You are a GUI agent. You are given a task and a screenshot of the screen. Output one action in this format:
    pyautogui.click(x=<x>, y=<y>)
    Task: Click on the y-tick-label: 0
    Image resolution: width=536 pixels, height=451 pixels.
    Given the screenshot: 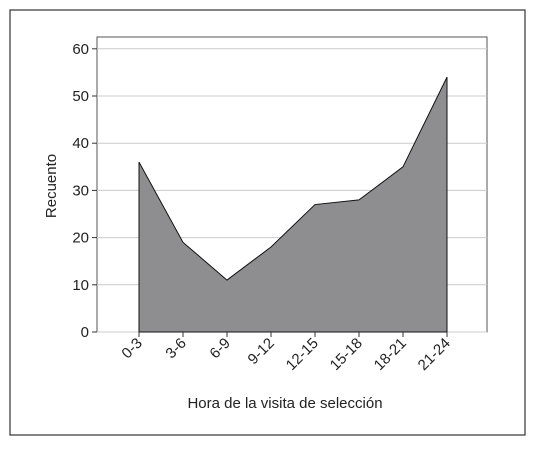 What is the action you would take?
    pyautogui.click(x=85, y=332)
    